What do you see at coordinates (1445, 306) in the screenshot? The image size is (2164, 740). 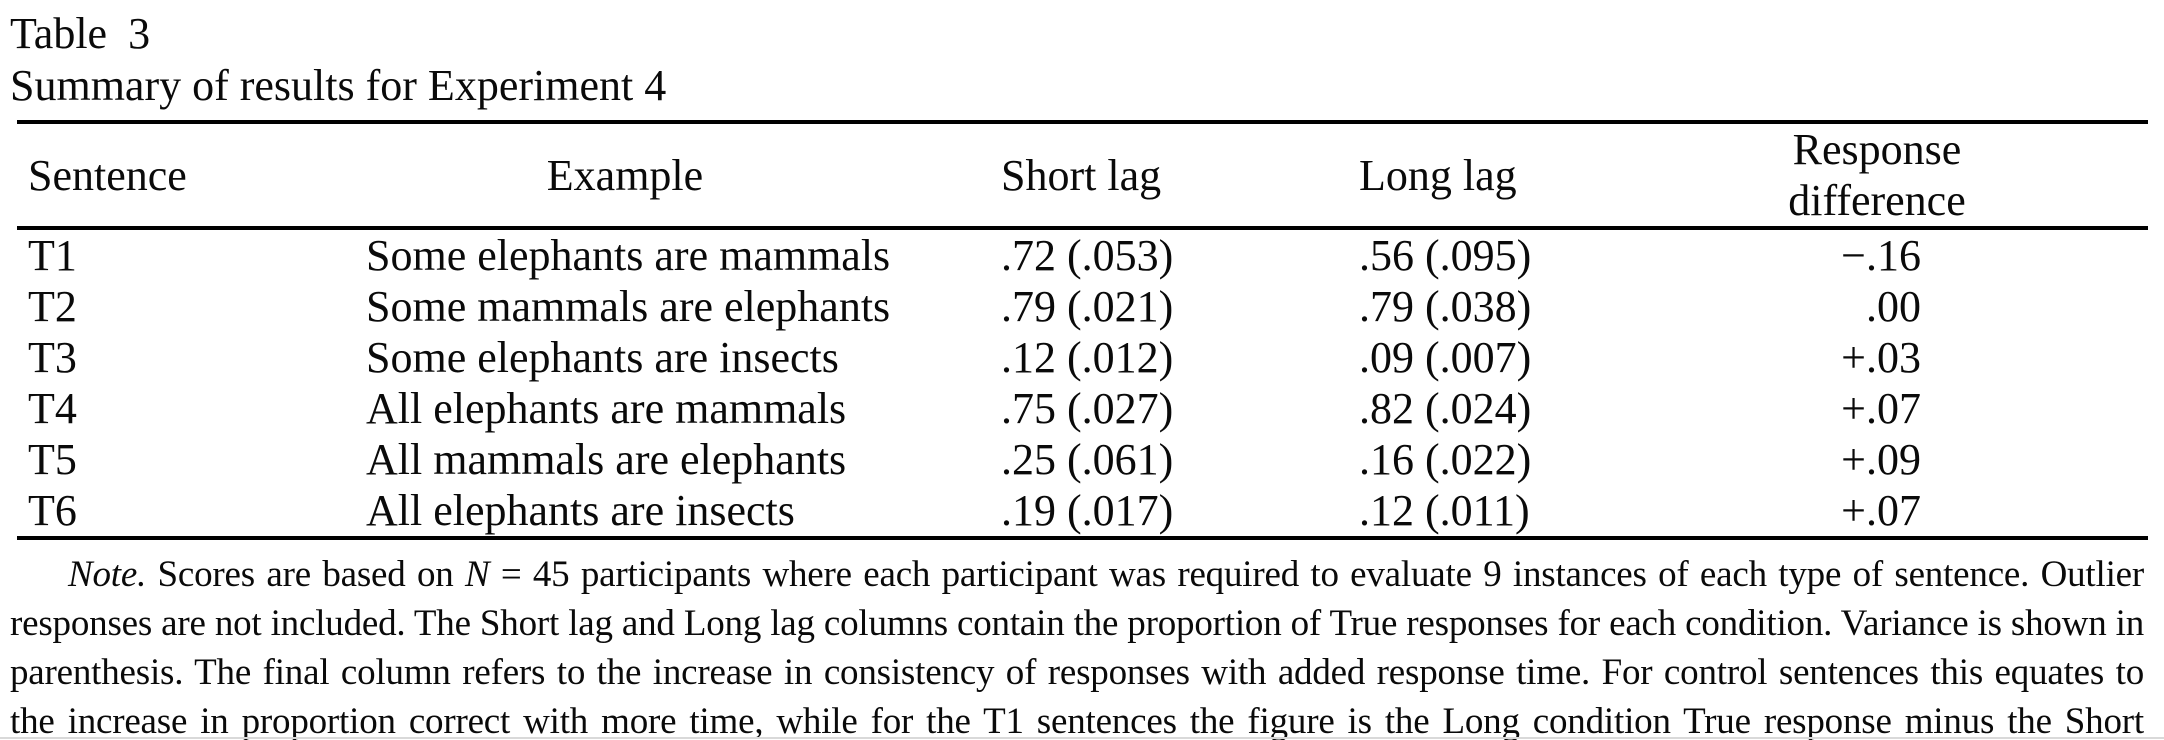 I see `cell-long-lag: .79 (.038)` at bounding box center [1445, 306].